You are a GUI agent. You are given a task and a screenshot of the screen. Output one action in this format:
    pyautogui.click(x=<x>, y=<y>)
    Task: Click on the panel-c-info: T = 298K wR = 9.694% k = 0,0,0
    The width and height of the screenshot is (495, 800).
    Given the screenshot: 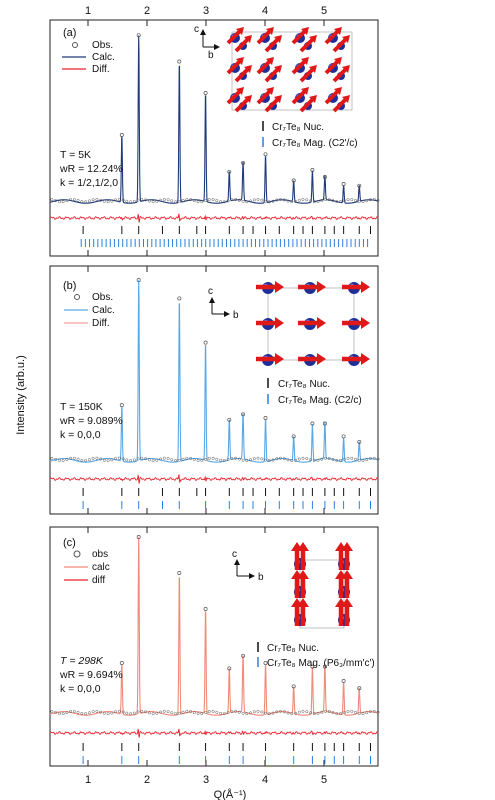 What is the action you would take?
    pyautogui.click(x=91, y=675)
    